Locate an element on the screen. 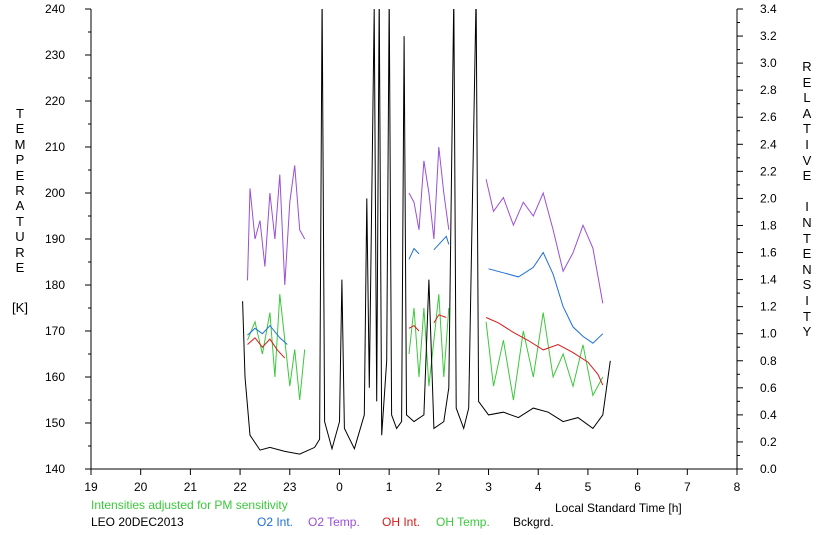 The height and width of the screenshot is (535, 828). right-tick-label: 3.0 is located at coordinates (768, 63).